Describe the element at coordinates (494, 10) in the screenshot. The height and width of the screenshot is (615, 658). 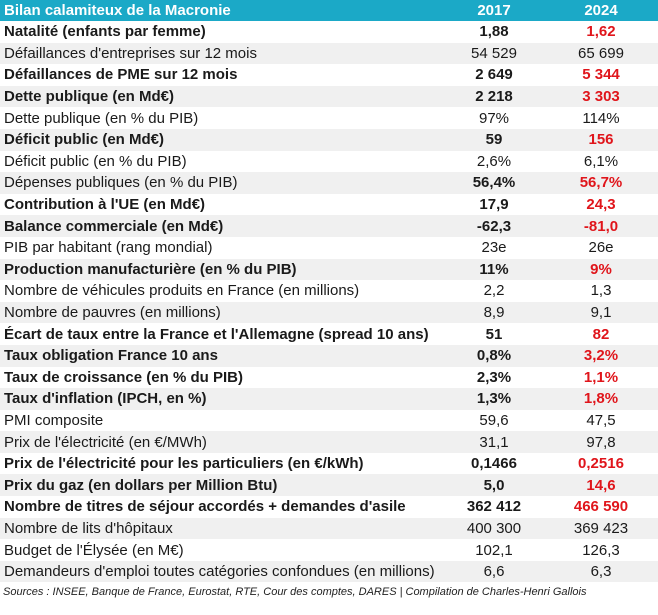
I see `column-header-2017: 2017` at that location.